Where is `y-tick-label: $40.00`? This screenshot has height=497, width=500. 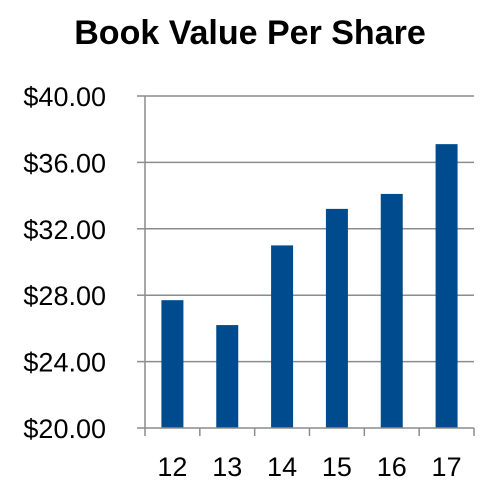
y-tick-label: $40.00 is located at coordinates (64, 97).